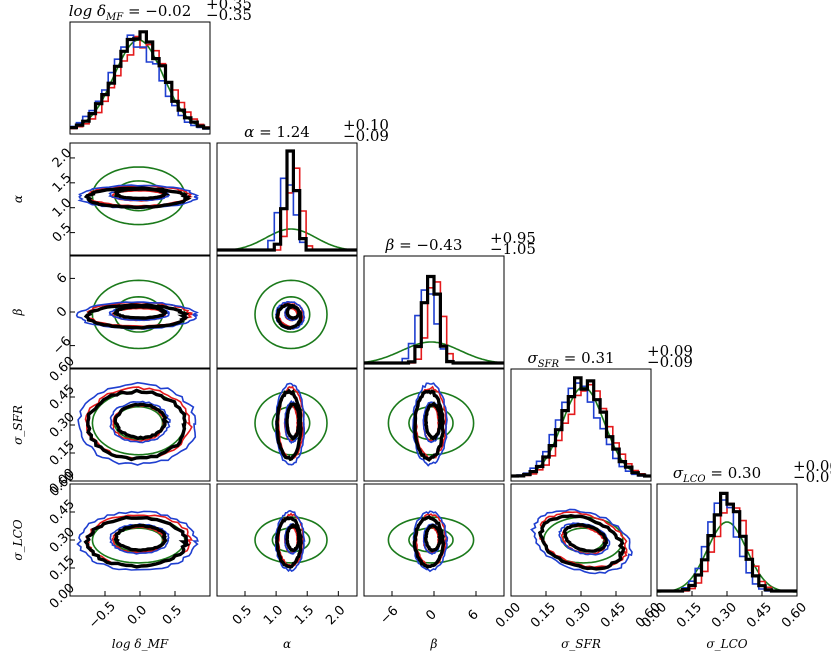 The image size is (831, 659). I want to click on ylabel-ssfr: σ_SFR, so click(18, 425).